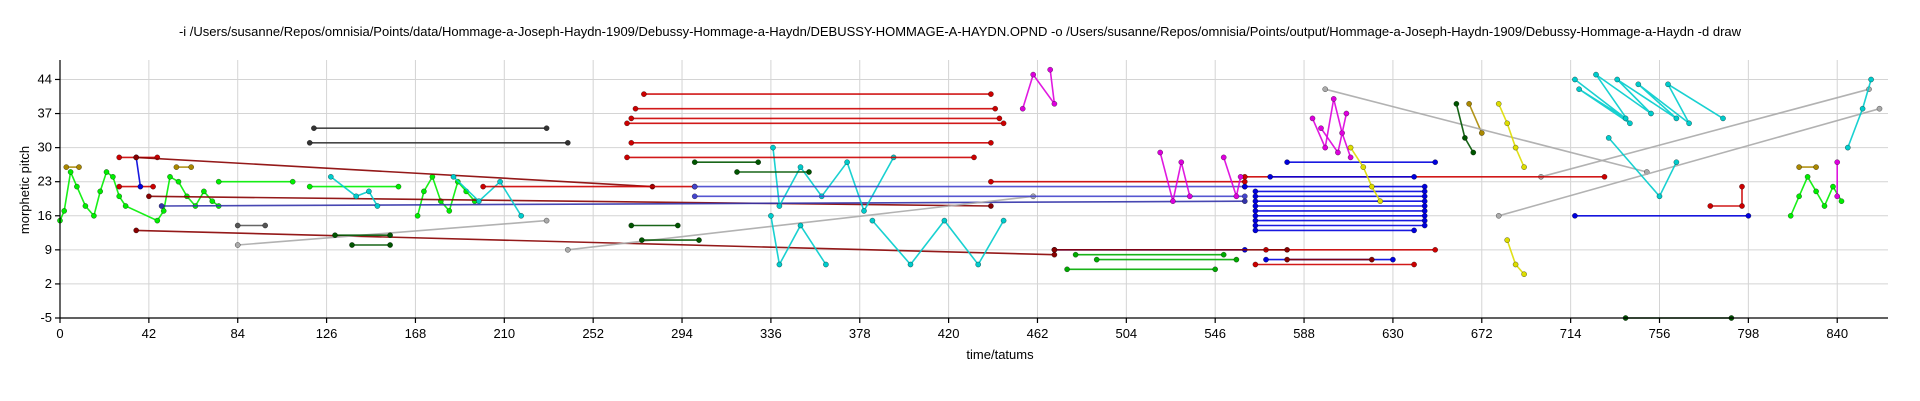 The width and height of the screenshot is (1920, 401). I want to click on series-78-line, so click(1515, 257).